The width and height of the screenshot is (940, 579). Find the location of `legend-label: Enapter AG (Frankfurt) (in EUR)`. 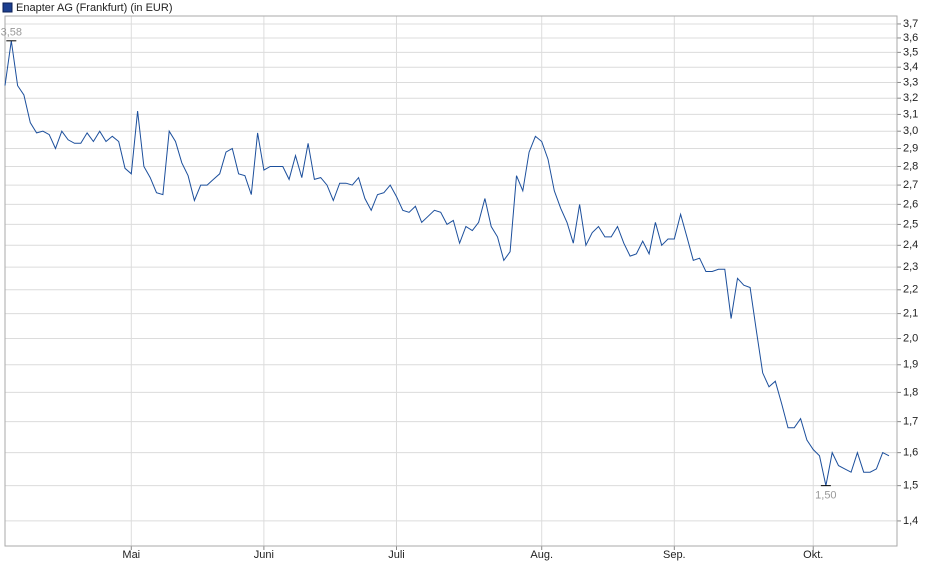

legend-label: Enapter AG (Frankfurt) (in EUR) is located at coordinates (94, 8).